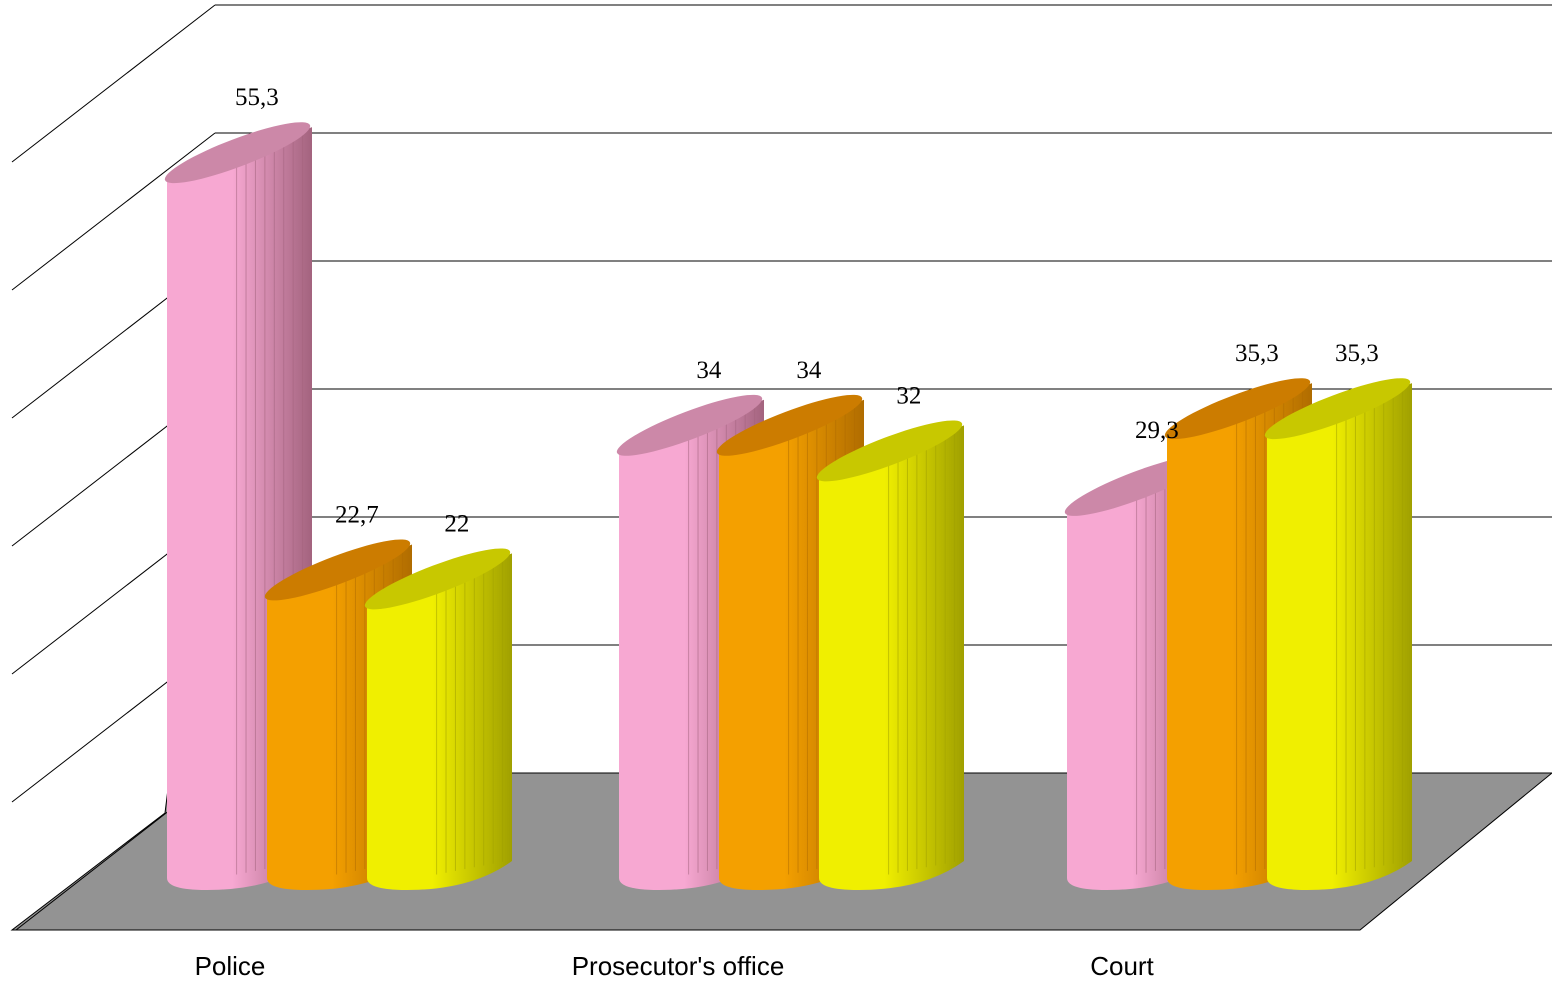 The width and height of the screenshot is (1552, 981). I want to click on value-label-2-1: 35,3, so click(1257, 353).